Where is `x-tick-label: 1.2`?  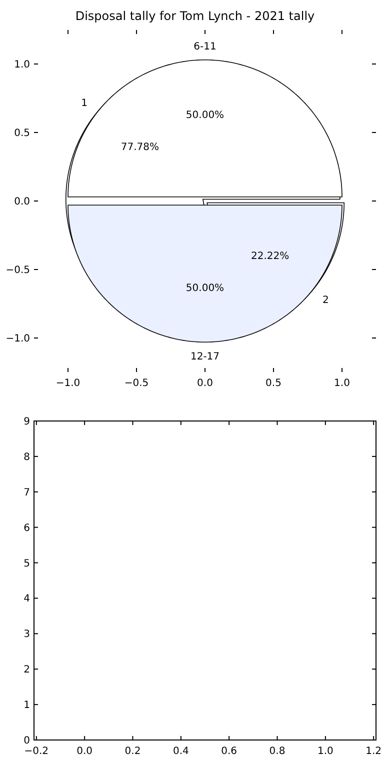
x-tick-label: 1.2 is located at coordinates (374, 751).